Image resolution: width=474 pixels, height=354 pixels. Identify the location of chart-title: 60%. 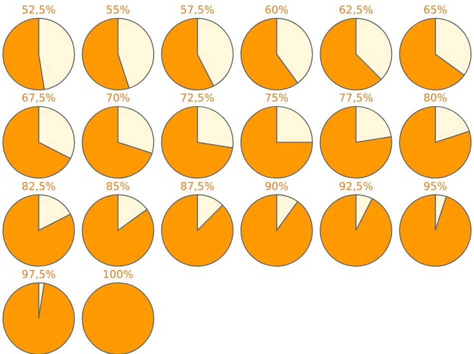
(276, 10).